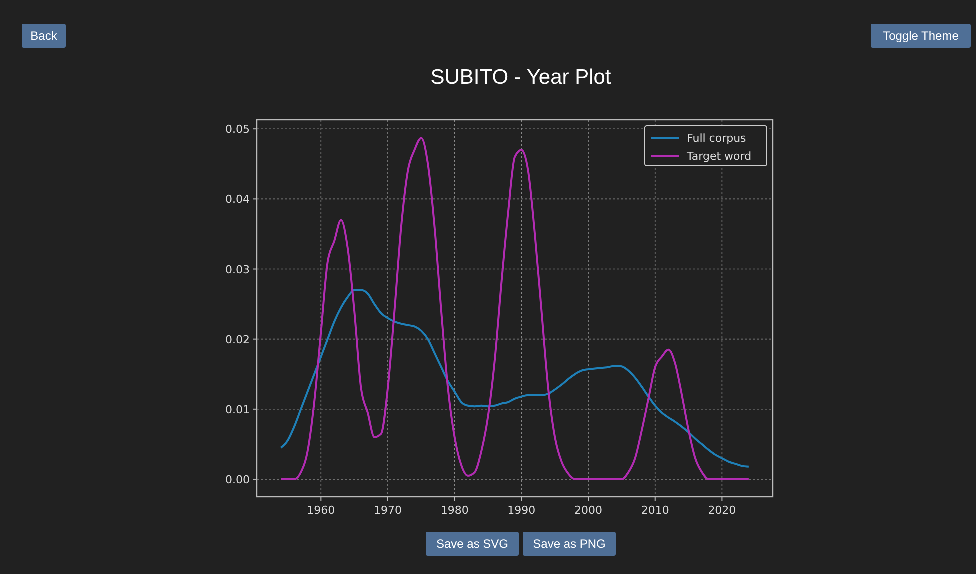 The image size is (976, 574). I want to click on x-tick-label: 1960, so click(321, 510).